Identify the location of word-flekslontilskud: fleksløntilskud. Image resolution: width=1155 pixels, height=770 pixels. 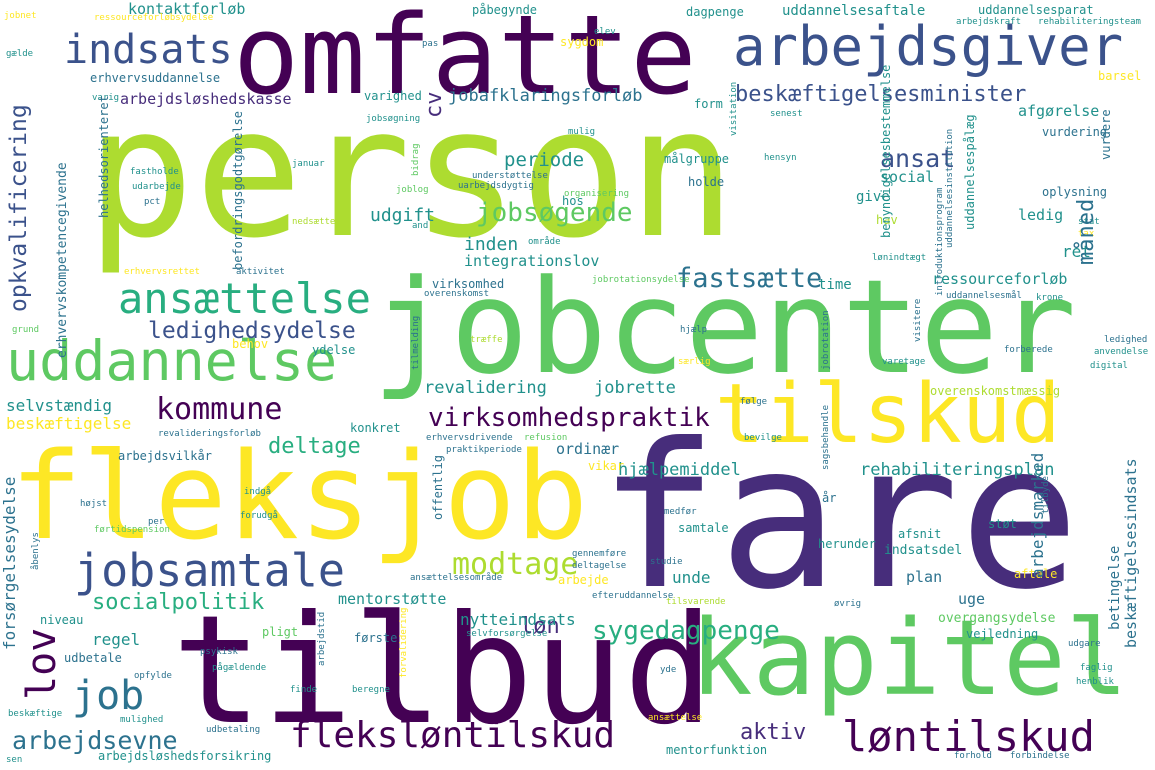
(453, 735).